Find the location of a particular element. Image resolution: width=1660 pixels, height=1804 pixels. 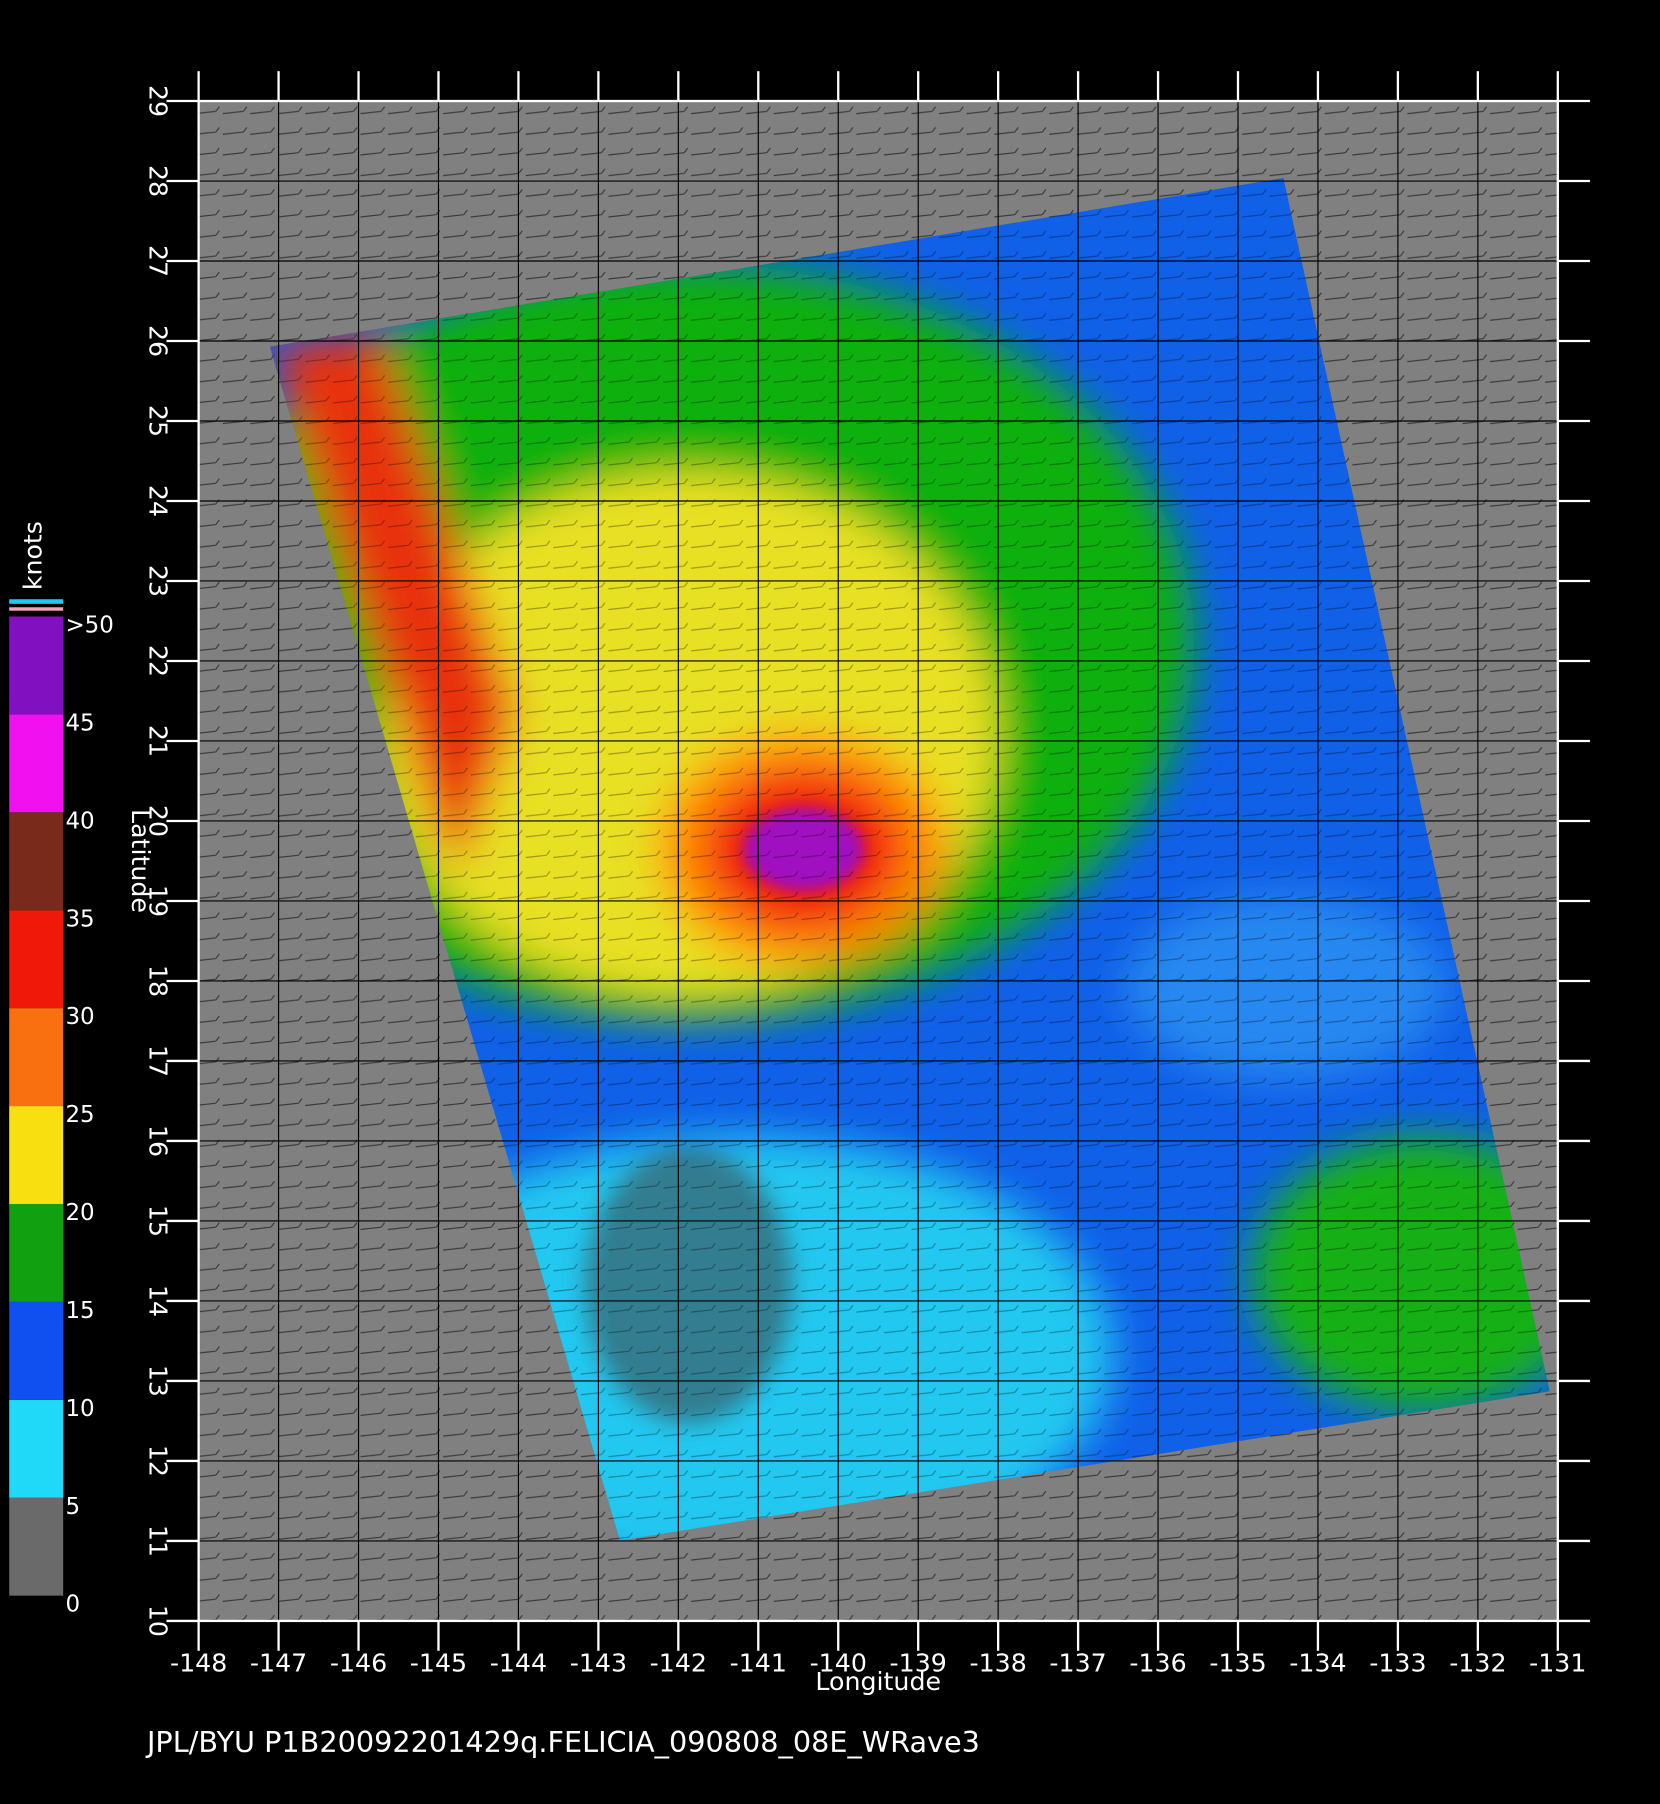

x-tick-label: -147 is located at coordinates (278, 1662).